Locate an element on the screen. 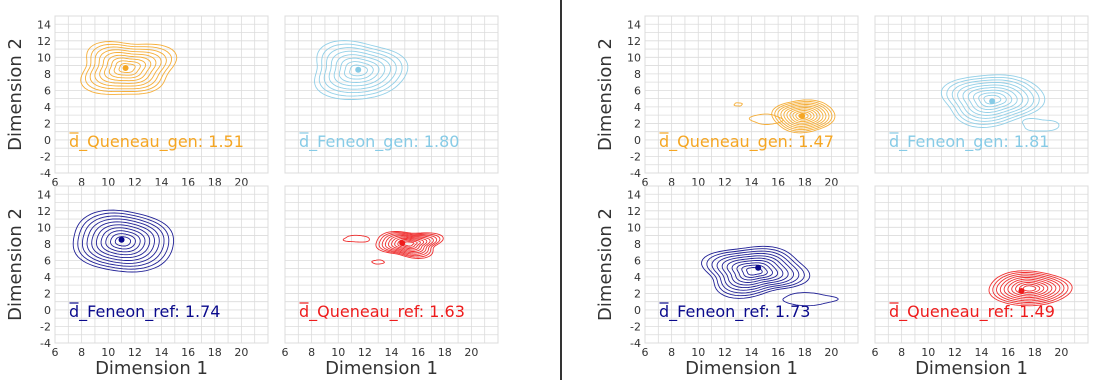 The height and width of the screenshot is (380, 1105). chart-3-xtick-label: 12 is located at coordinates (365, 352).